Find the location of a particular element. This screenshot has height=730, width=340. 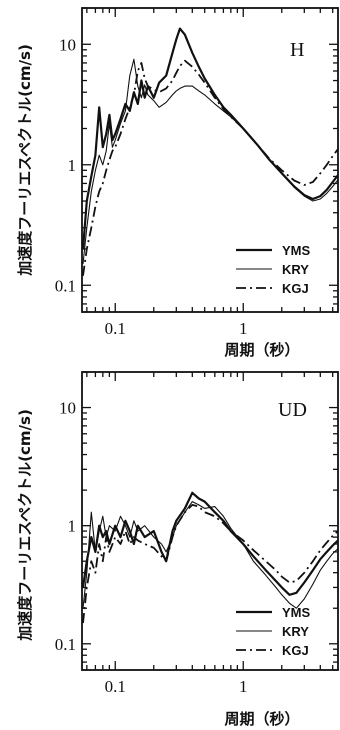

panel-label: H is located at coordinates (297, 50).